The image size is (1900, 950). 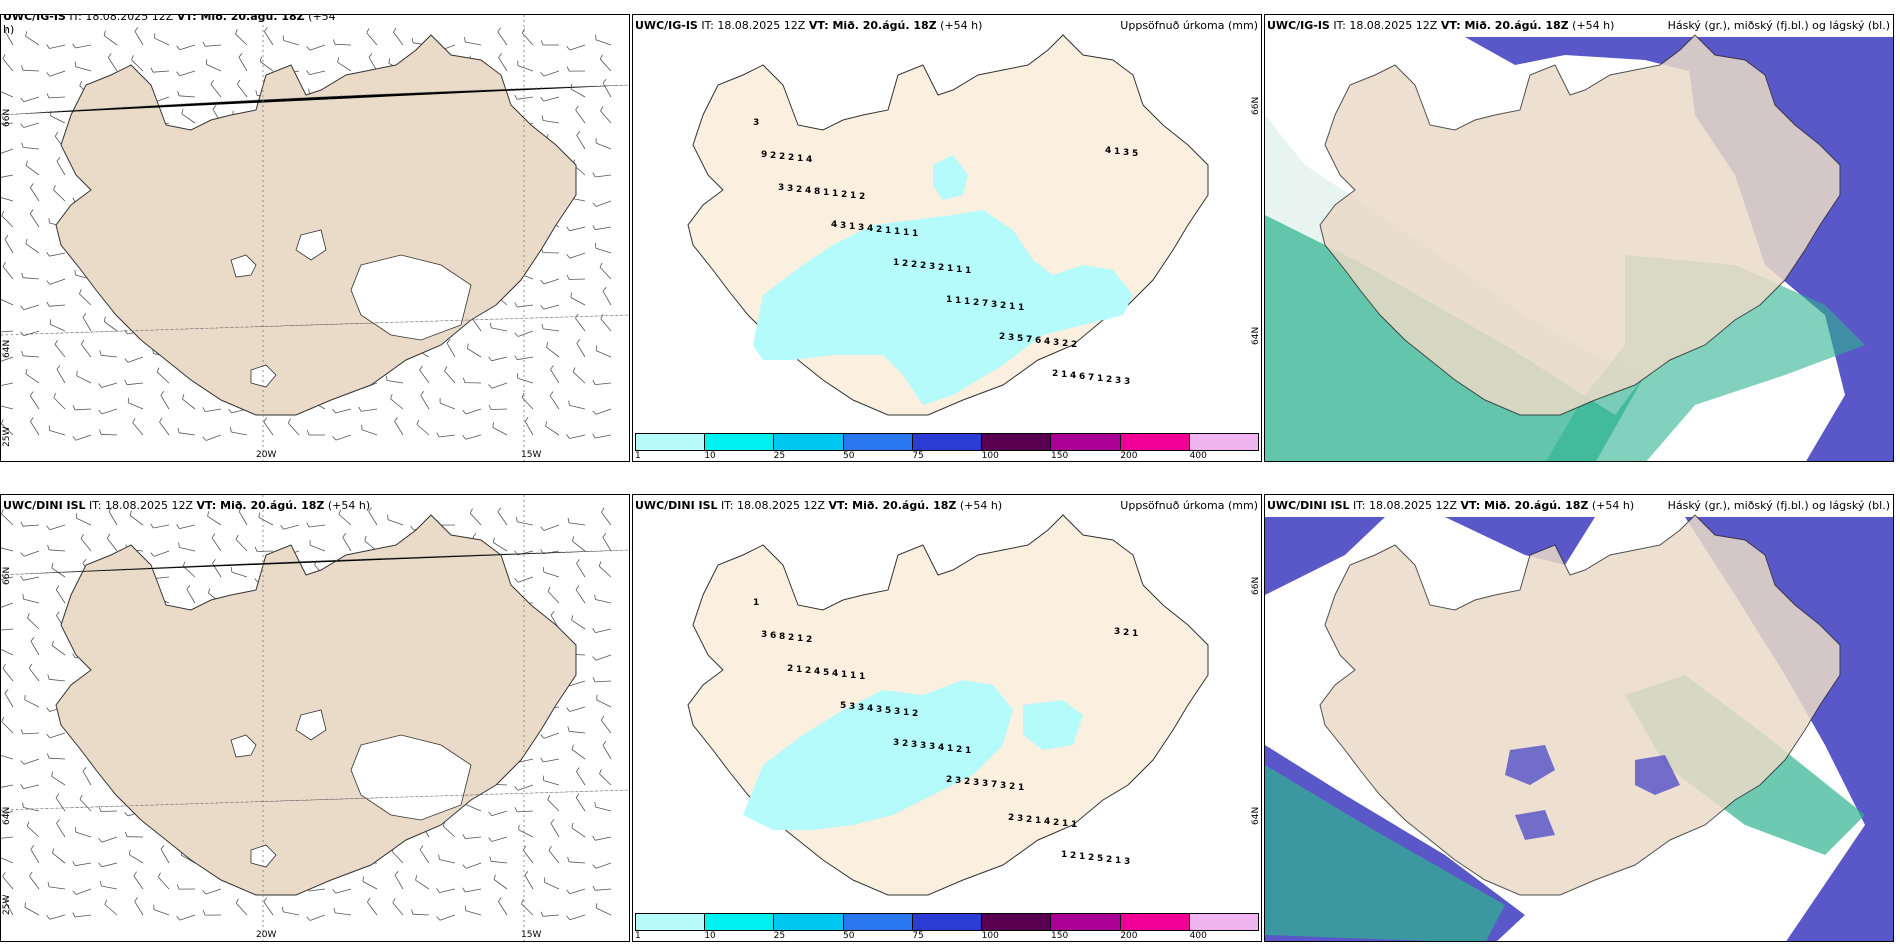 What do you see at coordinates (1325, 556) in the screenshot?
I see `high-cloud-nw` at bounding box center [1325, 556].